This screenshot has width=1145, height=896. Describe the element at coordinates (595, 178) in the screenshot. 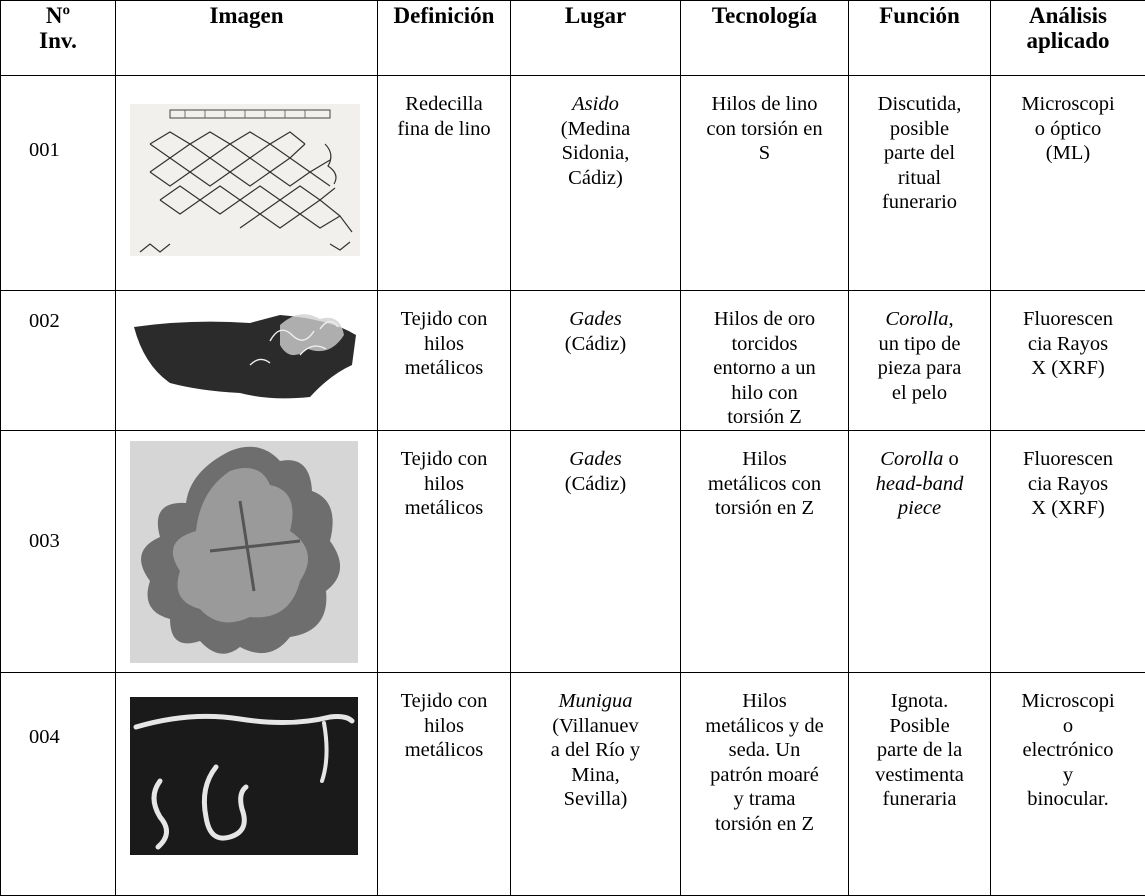

I see `cell-line: Cádiz)` at that location.